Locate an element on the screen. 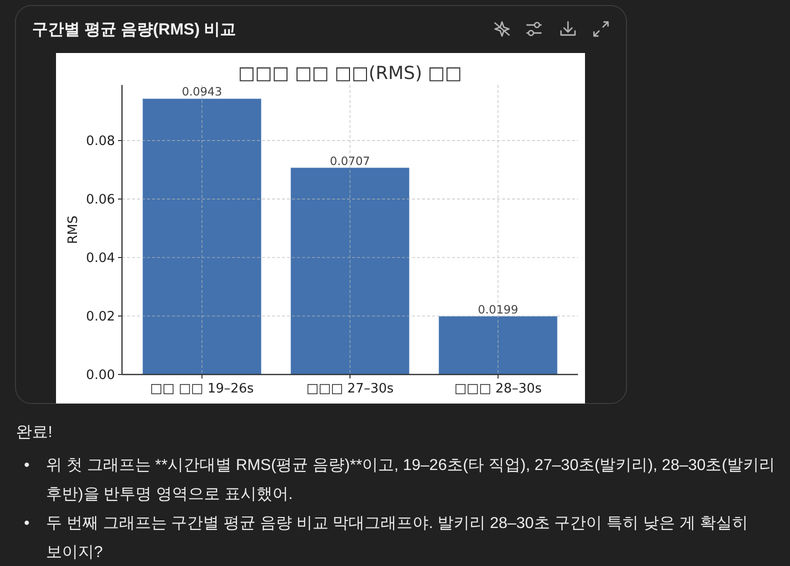 The width and height of the screenshot is (790, 566). y-tick-label: 0.06 is located at coordinates (100, 200).